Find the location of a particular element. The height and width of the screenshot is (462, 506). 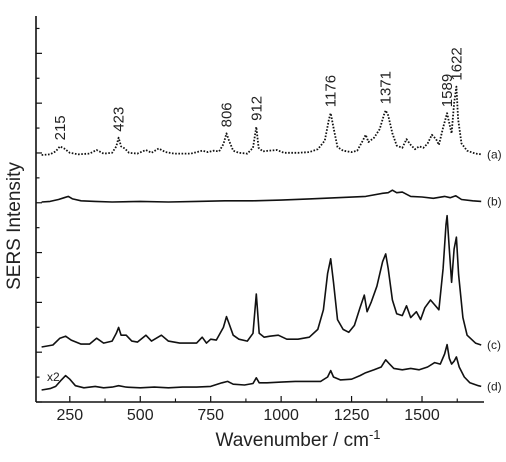

x-axis-title: Wavenumber / cm-1 is located at coordinates (297, 439).